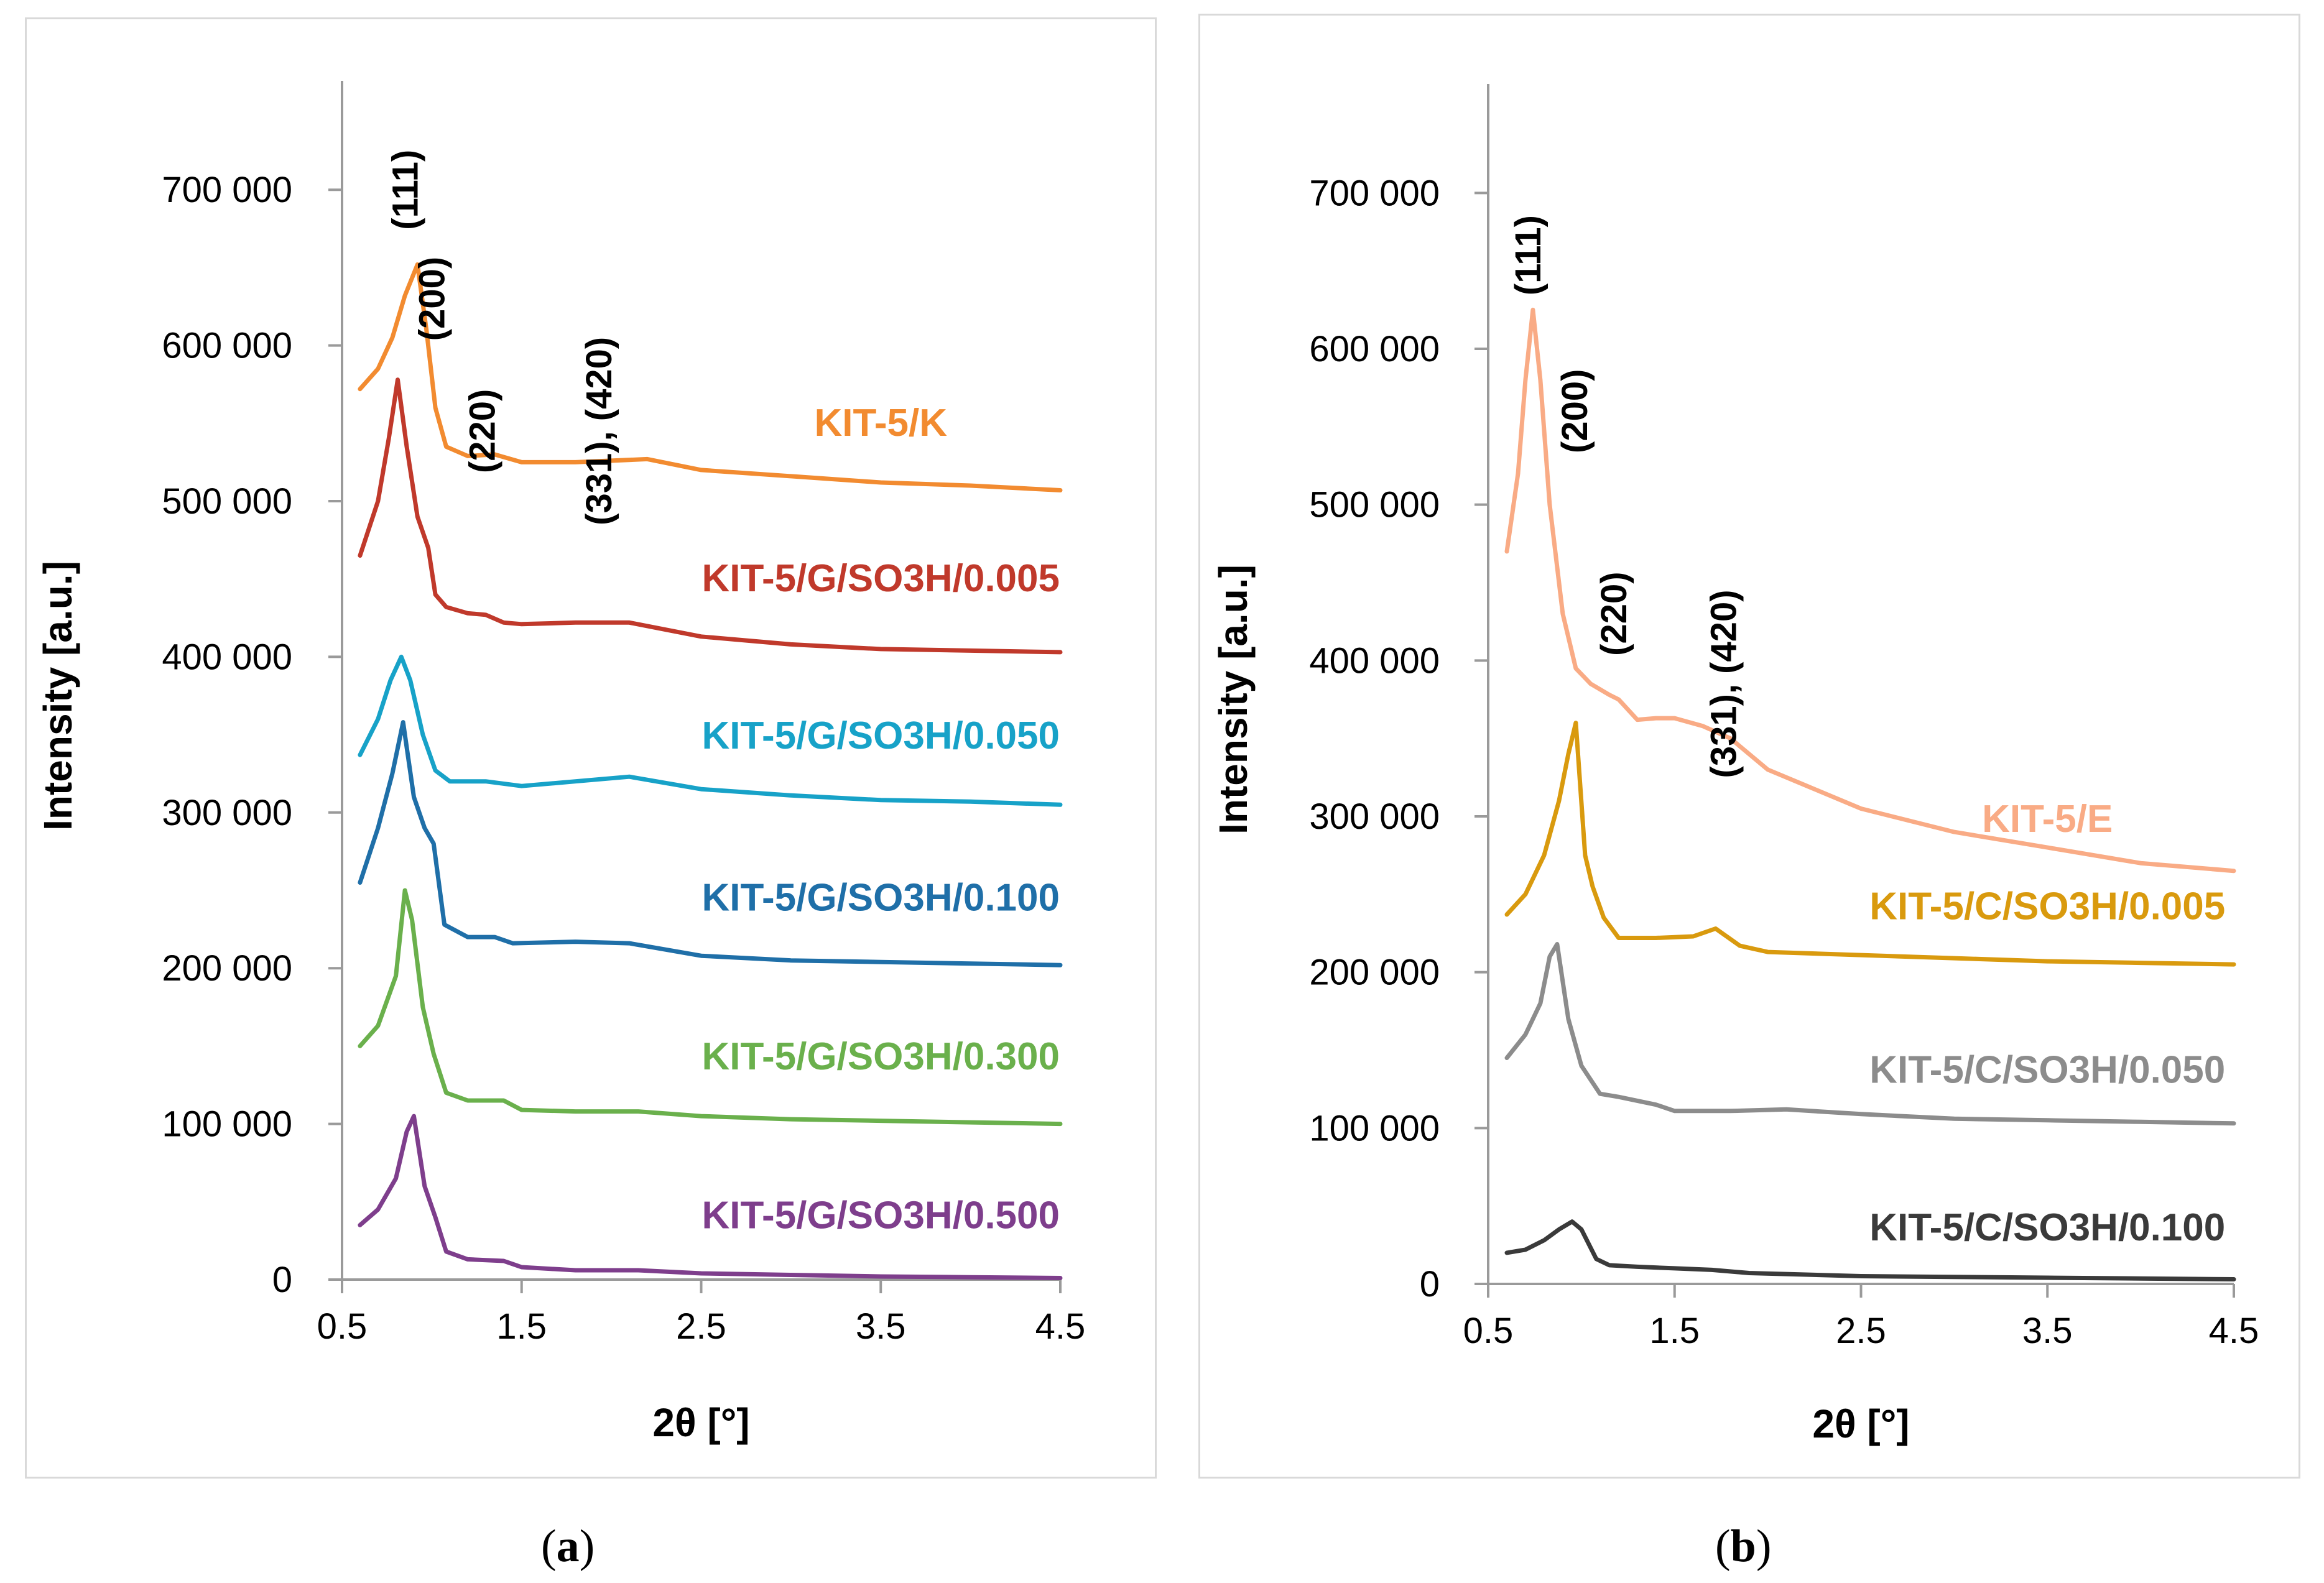  I want to click on panel-a-y-tick-label: 200 000, so click(227, 968).